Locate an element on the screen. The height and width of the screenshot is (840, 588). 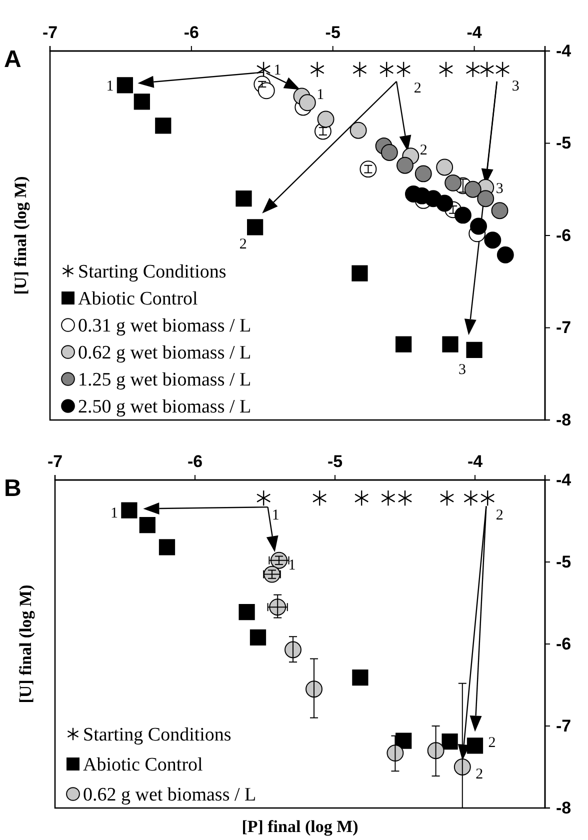
chart-title: A is located at coordinates (13, 59).